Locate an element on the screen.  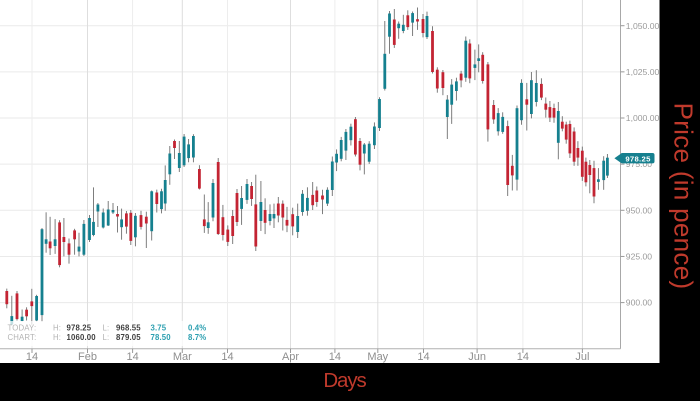
svg-text: 900.00 is located at coordinates (639, 303).